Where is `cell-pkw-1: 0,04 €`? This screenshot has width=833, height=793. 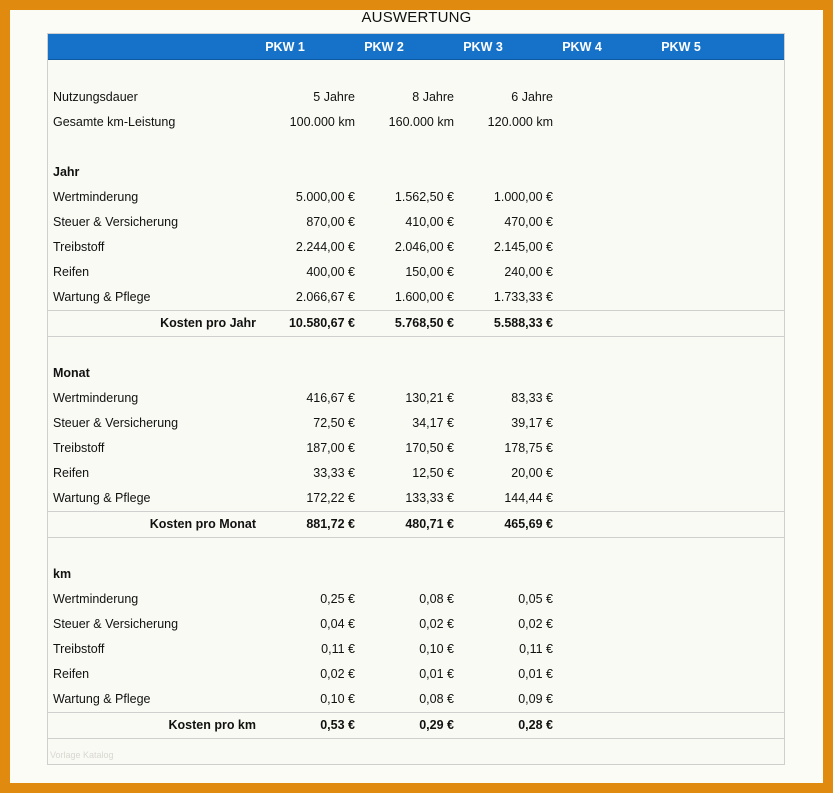
cell-pkw-1: 0,04 € is located at coordinates (337, 624).